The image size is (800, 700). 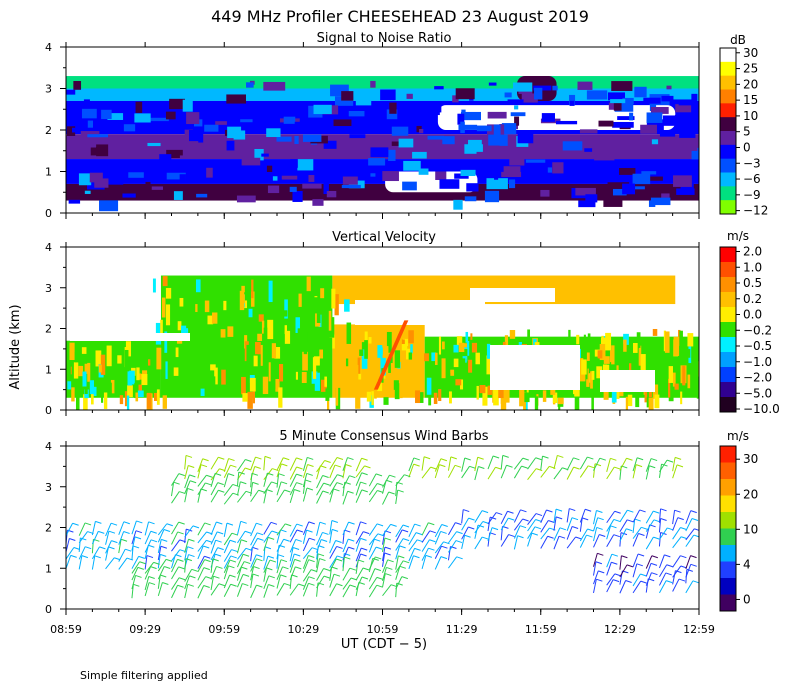 What do you see at coordinates (750, 100) in the screenshot?
I see `colorbar-label: 15` at bounding box center [750, 100].